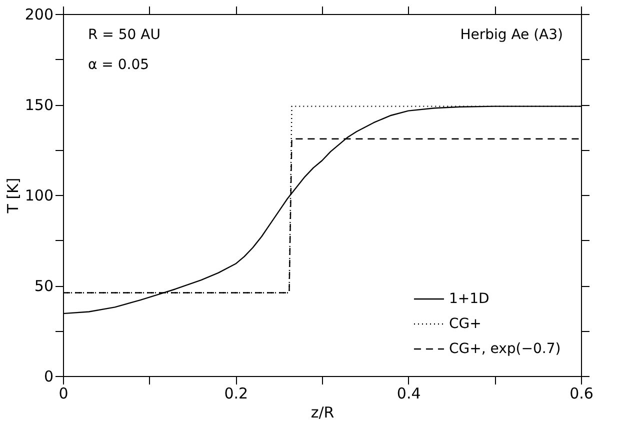  Describe the element at coordinates (322, 413) in the screenshot. I see `x-axis-title: z/R` at that location.